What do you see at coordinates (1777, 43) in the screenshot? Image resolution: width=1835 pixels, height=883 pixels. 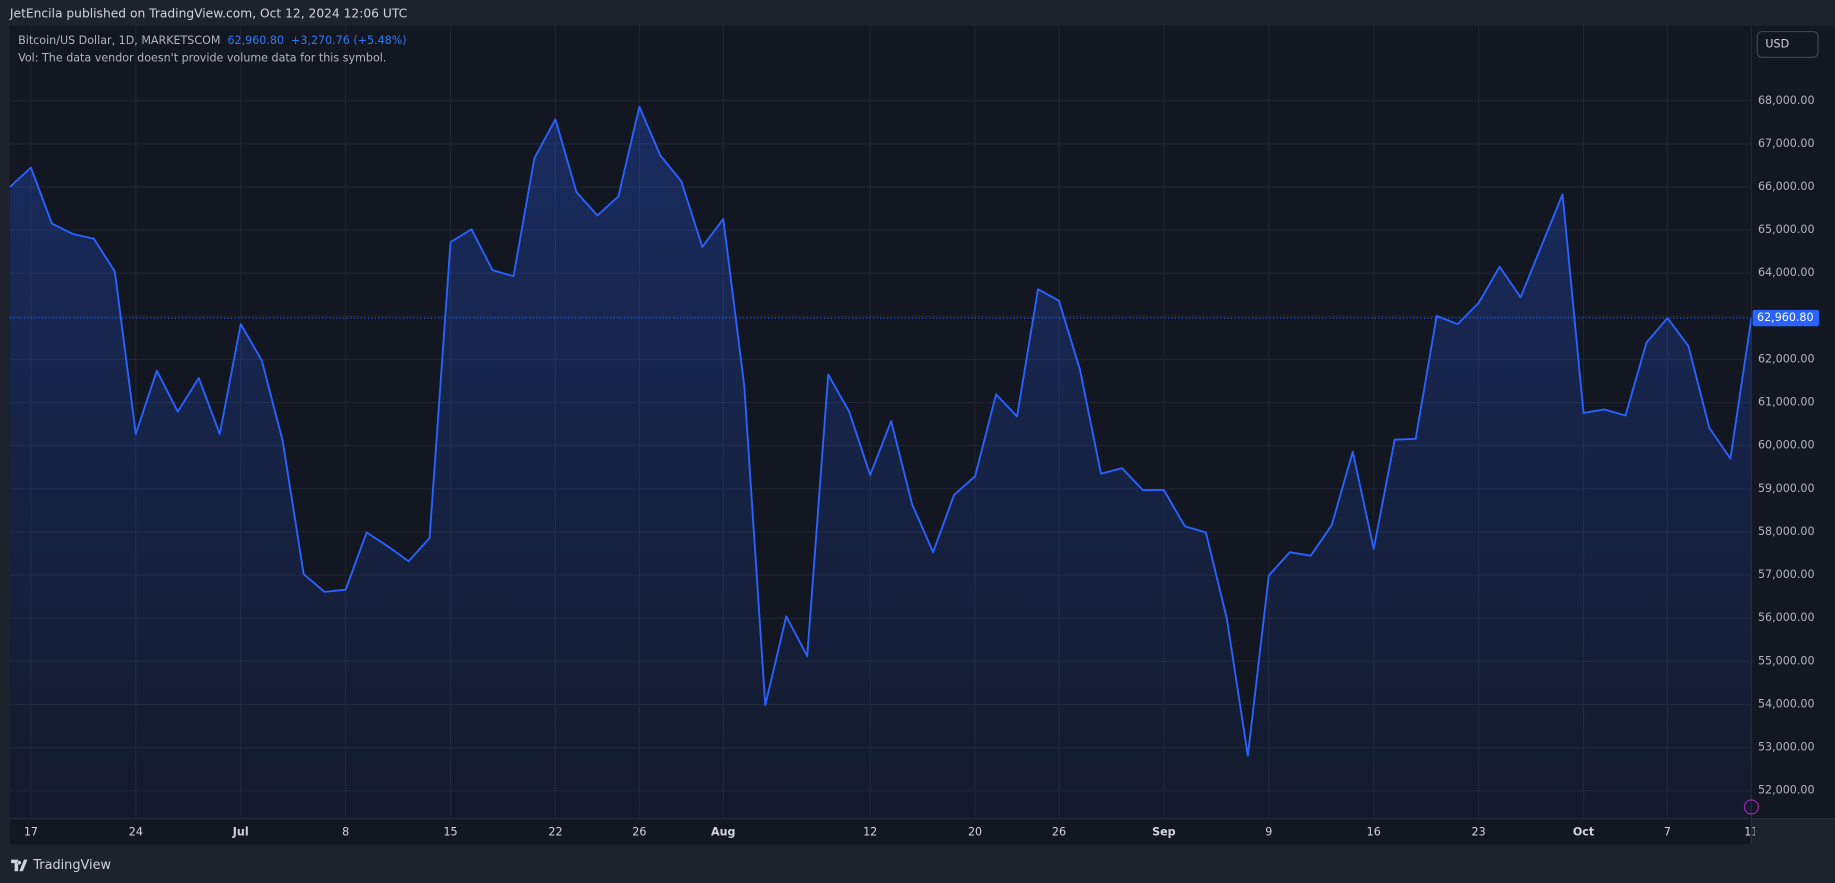 I see `currency: USD` at bounding box center [1777, 43].